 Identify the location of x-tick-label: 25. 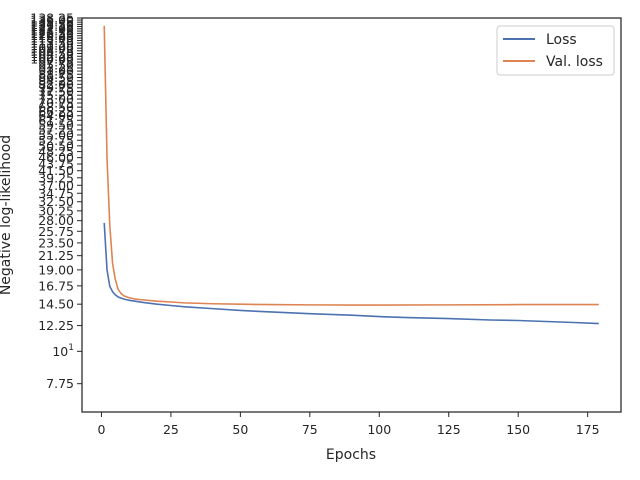
(171, 429).